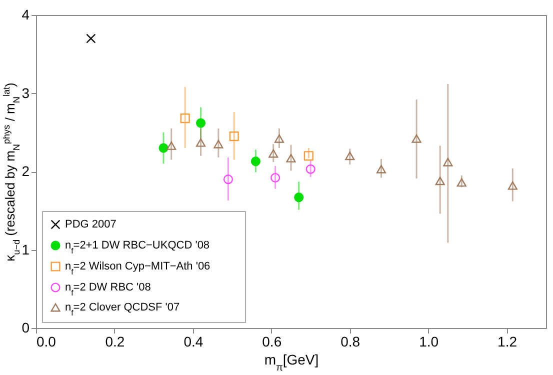  What do you see at coordinates (194, 342) in the screenshot?
I see `x-tick-label: 0.4` at bounding box center [194, 342].